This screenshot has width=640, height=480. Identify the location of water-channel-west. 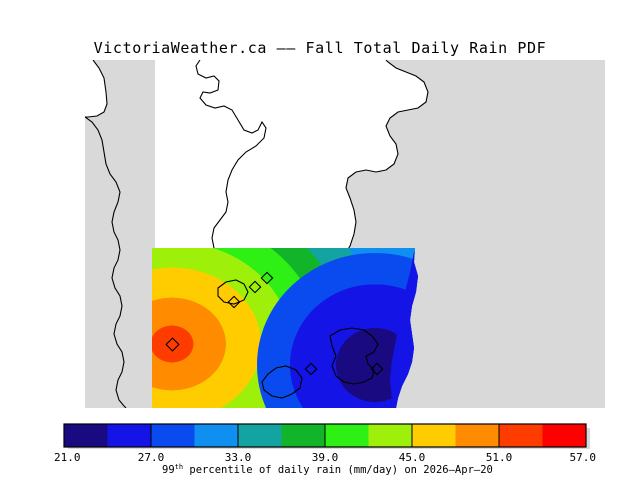
(96, 88).